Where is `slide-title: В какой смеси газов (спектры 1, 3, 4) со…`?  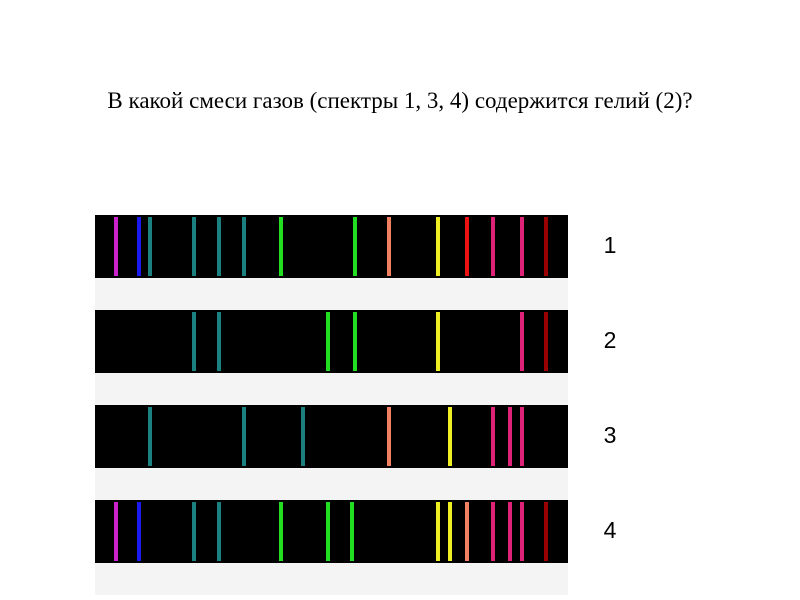 slide-title: В какой смеси газов (спектры 1, 3, 4) со… is located at coordinates (399, 100).